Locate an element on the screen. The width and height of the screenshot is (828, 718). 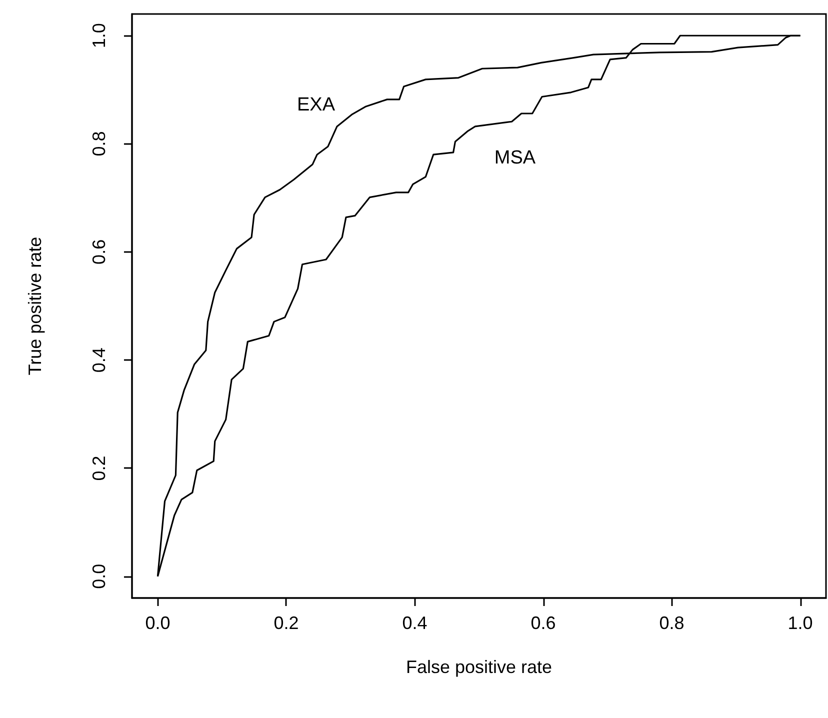
x-tick-label: 0.4 is located at coordinates (415, 623).